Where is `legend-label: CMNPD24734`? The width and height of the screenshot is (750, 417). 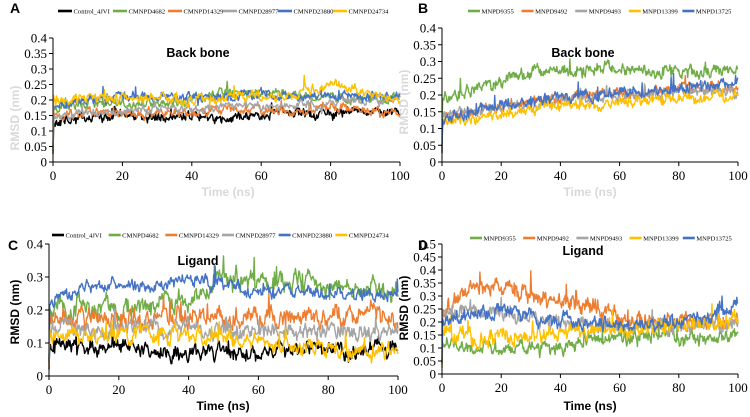 legend-label: CMNPD24734 is located at coordinates (369, 11).